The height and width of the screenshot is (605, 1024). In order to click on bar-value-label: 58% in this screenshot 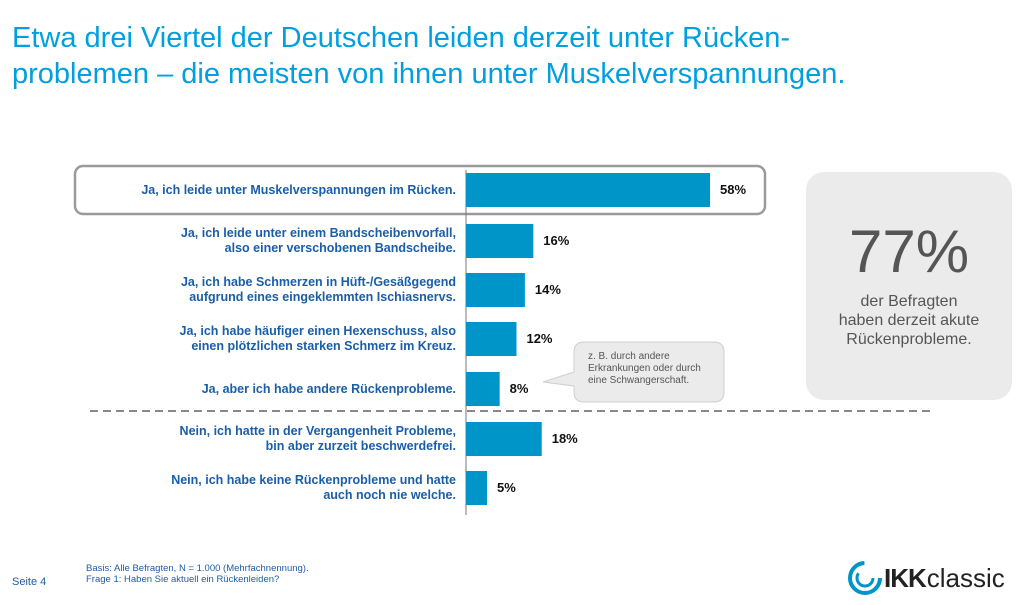, I will do `click(733, 189)`.